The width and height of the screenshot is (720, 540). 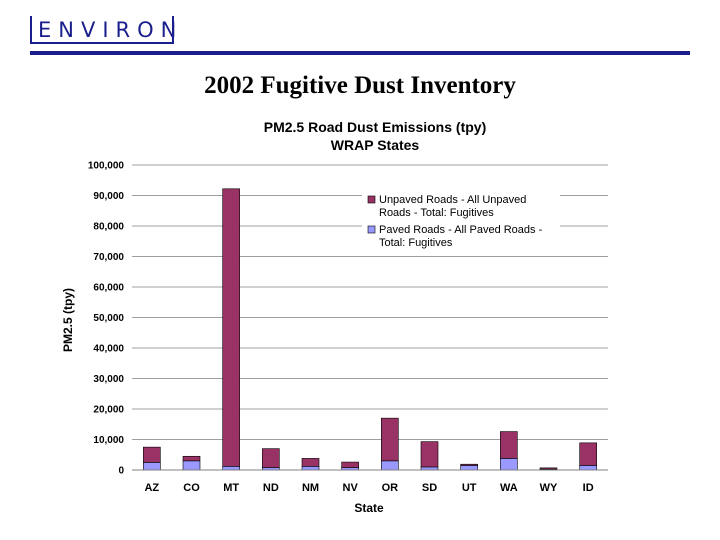 What do you see at coordinates (106, 166) in the screenshot?
I see `y-tick-label: 100,000` at bounding box center [106, 166].